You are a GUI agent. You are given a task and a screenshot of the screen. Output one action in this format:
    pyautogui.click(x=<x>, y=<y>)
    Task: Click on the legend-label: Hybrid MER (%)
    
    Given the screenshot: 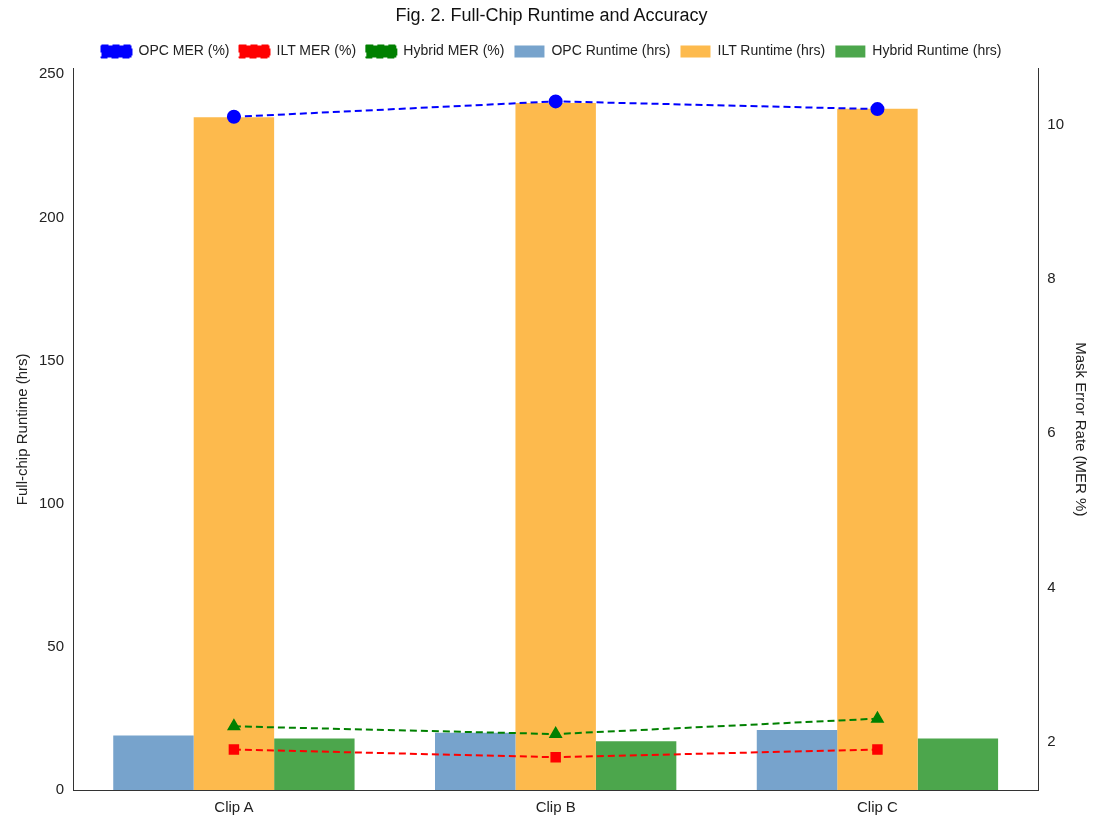 What is the action you would take?
    pyautogui.click(x=454, y=50)
    